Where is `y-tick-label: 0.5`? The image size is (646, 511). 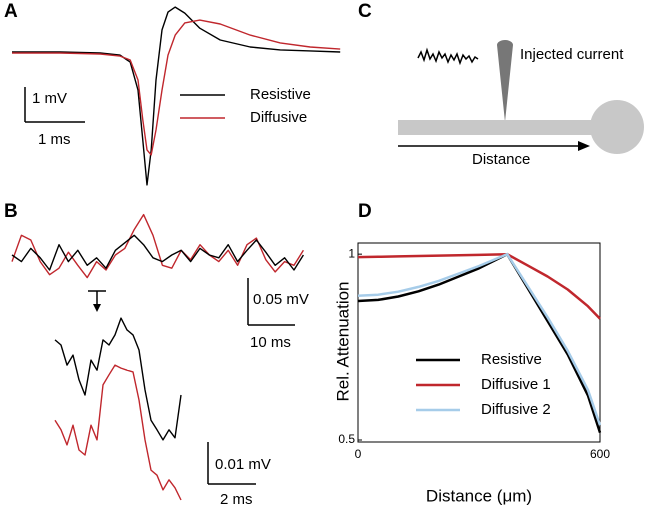
y-tick-label: 0.5 is located at coordinates (346, 439).